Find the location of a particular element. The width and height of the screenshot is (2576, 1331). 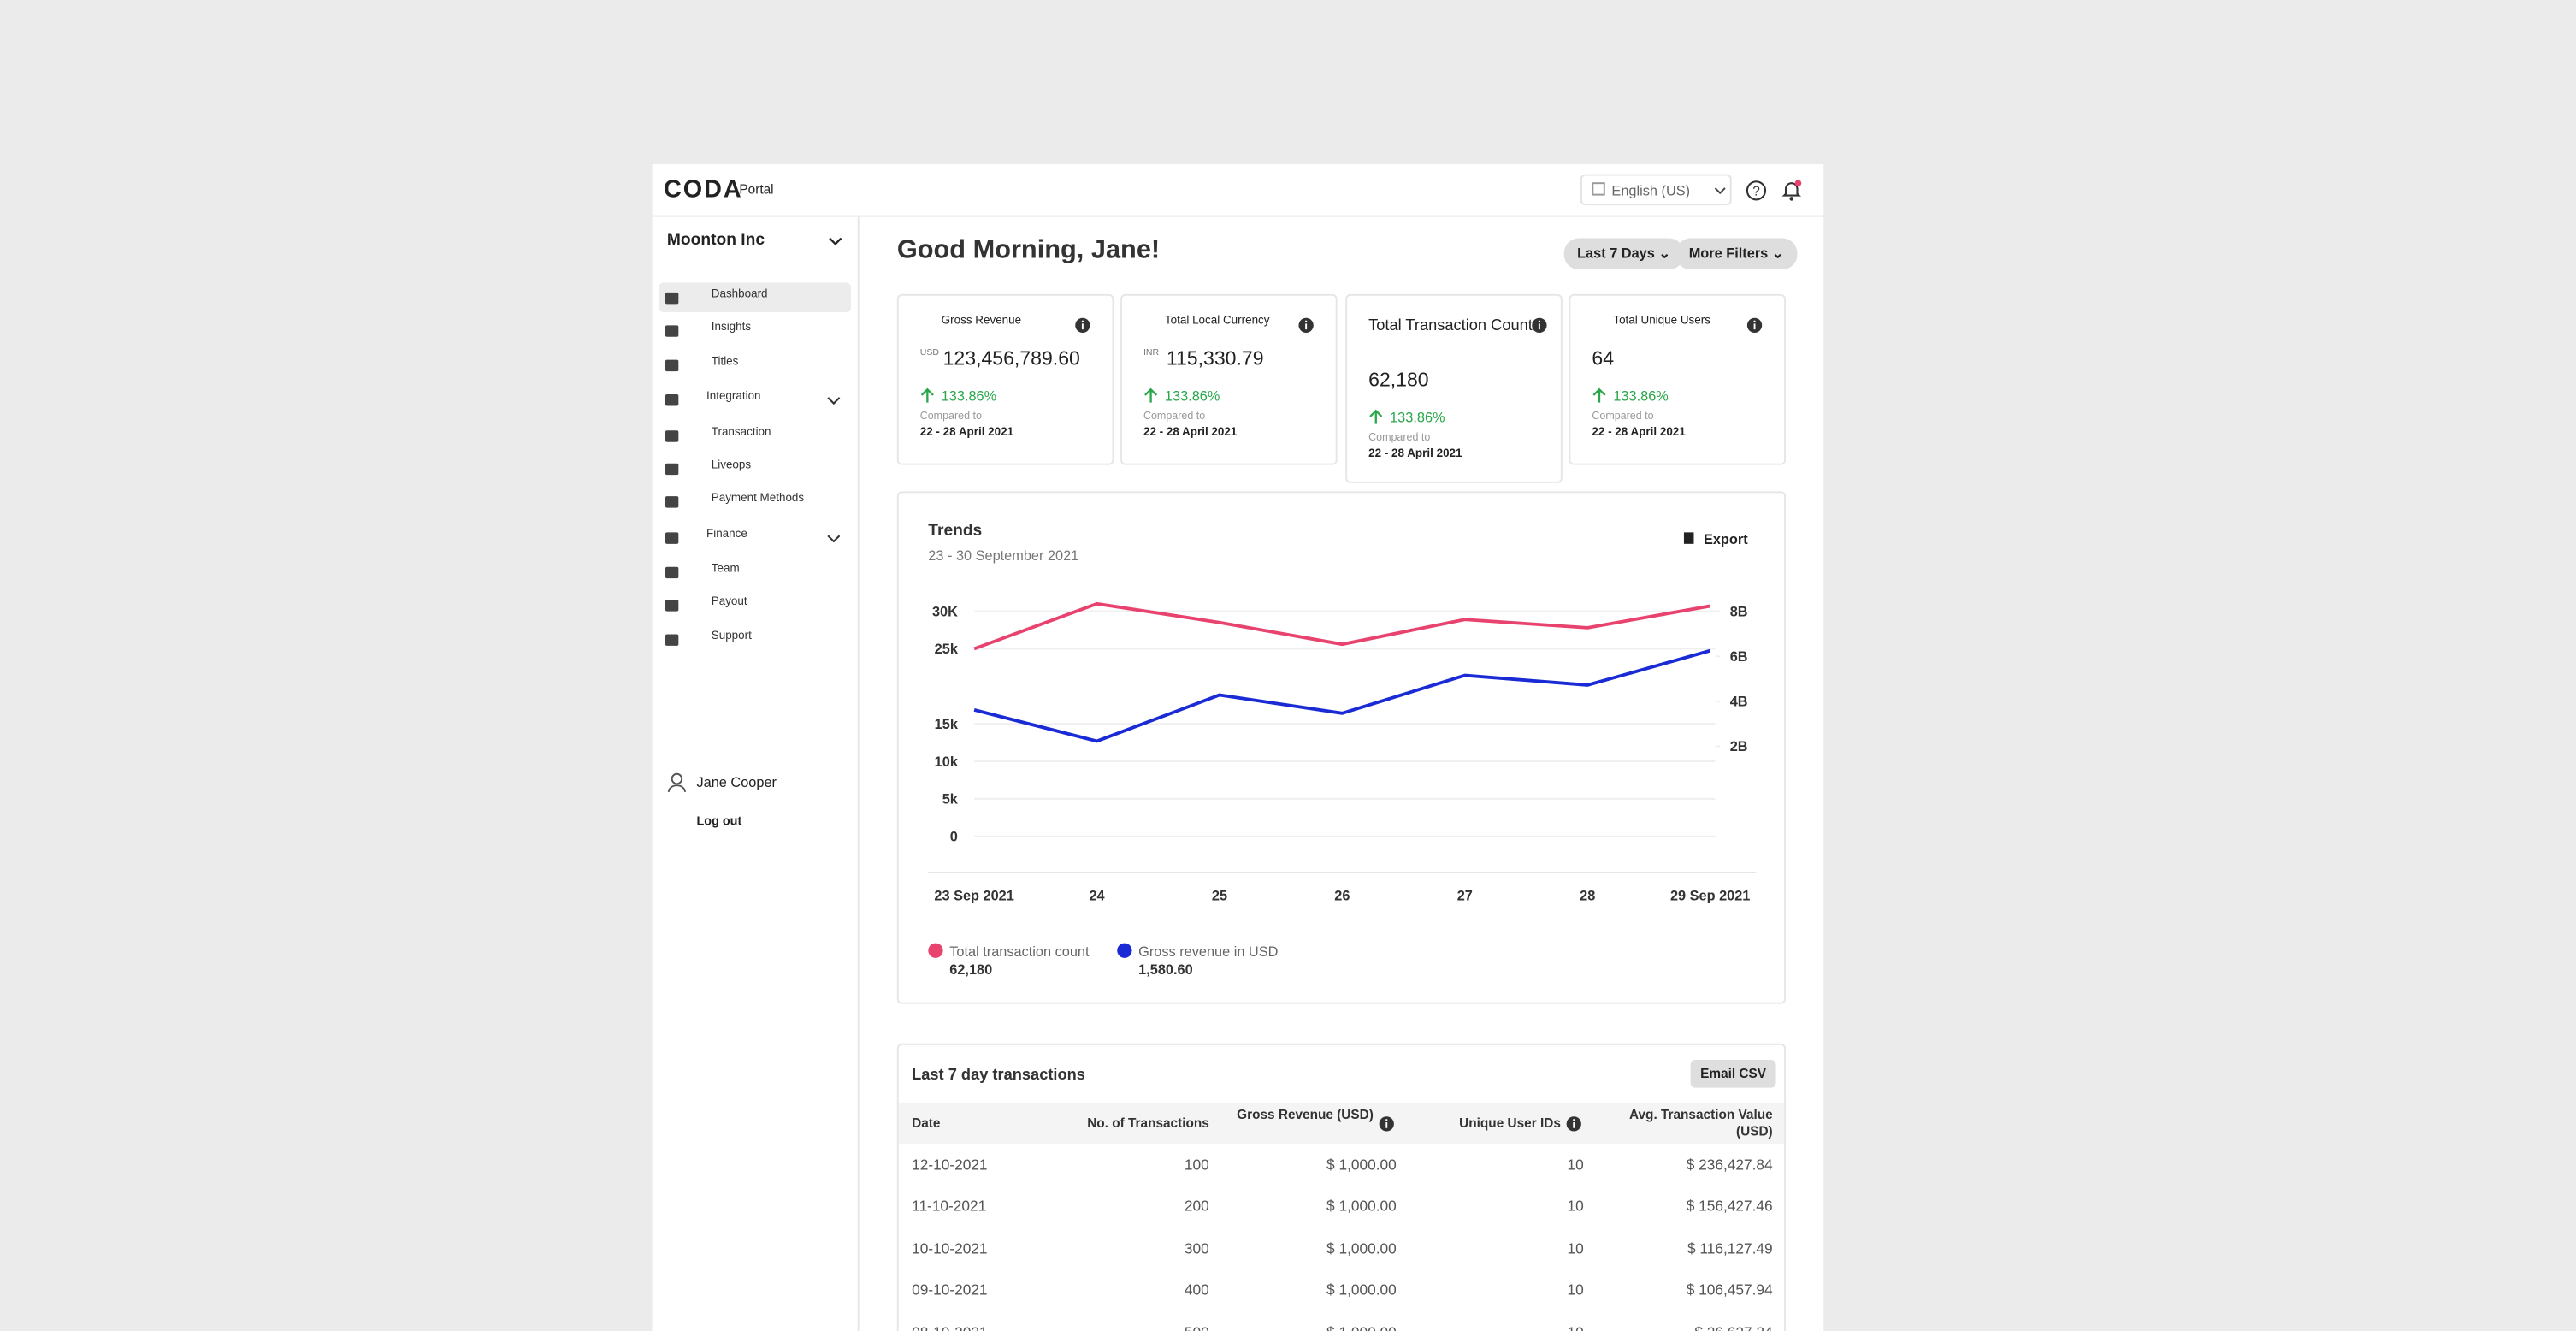

y-tick-label: 25k is located at coordinates (947, 649).